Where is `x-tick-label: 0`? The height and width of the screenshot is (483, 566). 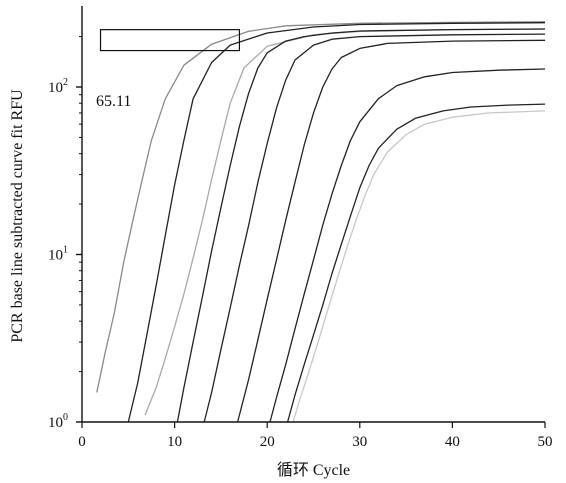
x-tick-label: 0 is located at coordinates (82, 442).